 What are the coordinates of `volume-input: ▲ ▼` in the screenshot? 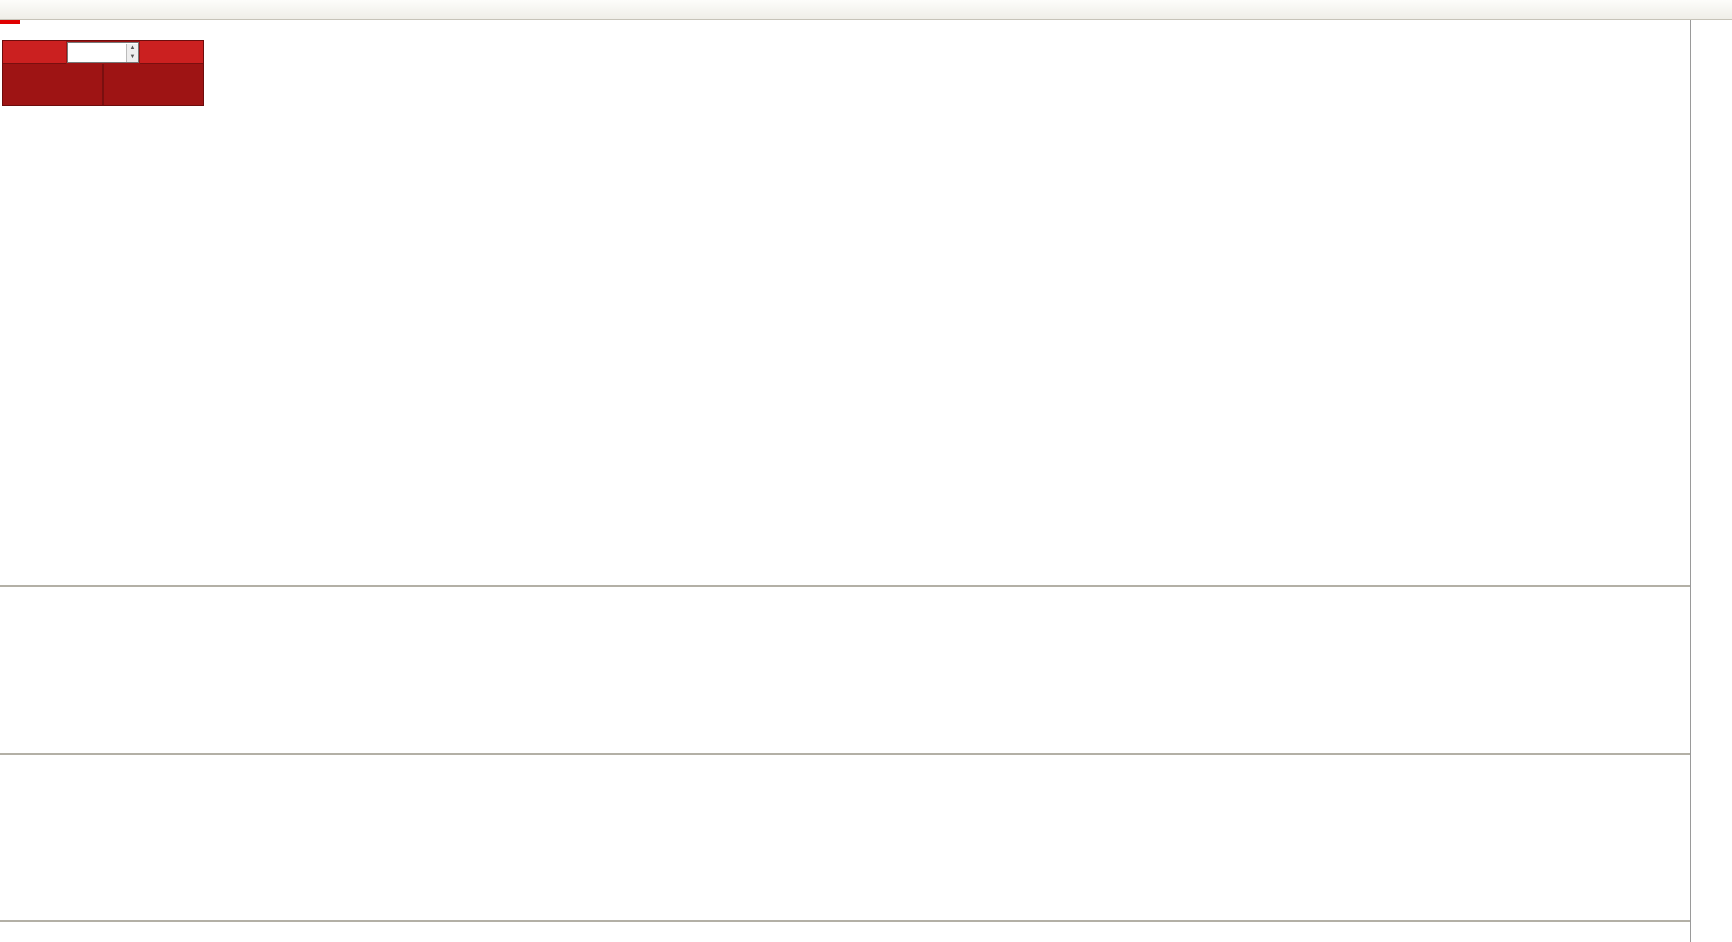 It's located at (103, 52).